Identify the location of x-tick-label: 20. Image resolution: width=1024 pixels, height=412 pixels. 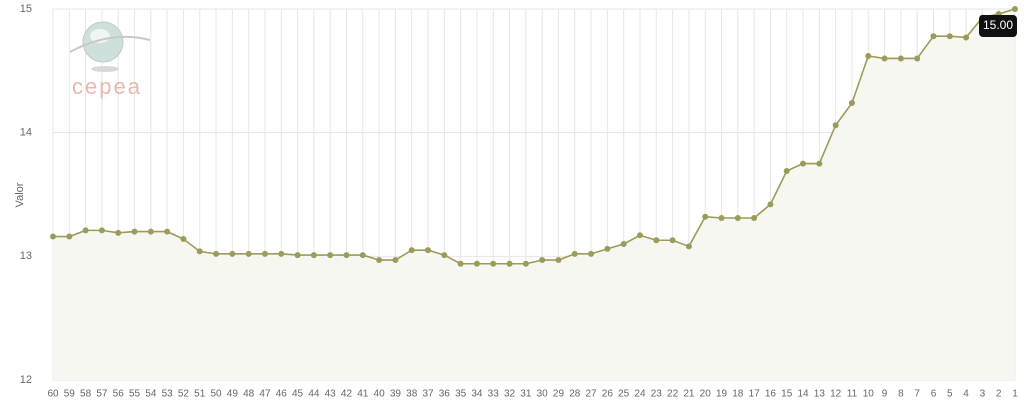
(706, 394).